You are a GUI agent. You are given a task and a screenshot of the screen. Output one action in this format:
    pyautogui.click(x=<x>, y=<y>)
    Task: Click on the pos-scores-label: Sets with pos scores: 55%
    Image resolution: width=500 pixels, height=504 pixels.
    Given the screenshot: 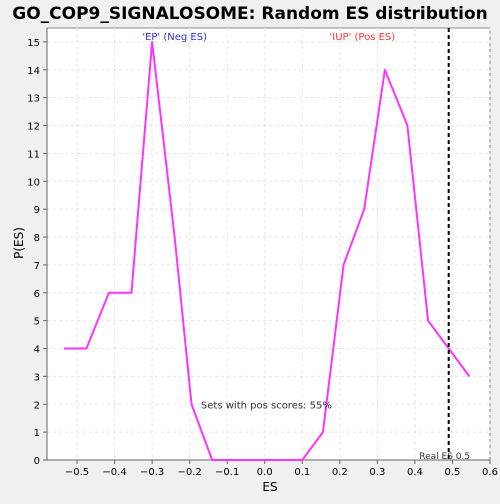 What is the action you would take?
    pyautogui.click(x=266, y=405)
    